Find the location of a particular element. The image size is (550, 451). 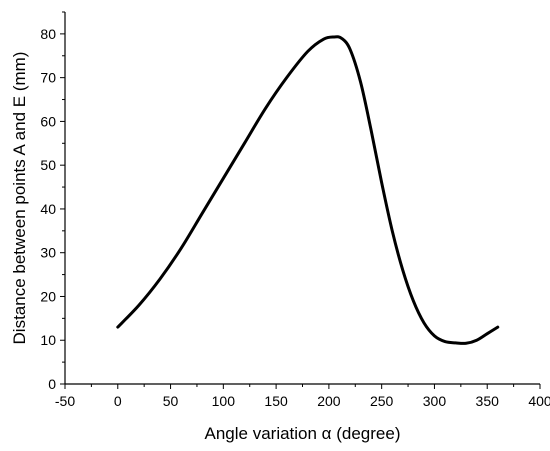

x-tick-label: 150 is located at coordinates (276, 401).